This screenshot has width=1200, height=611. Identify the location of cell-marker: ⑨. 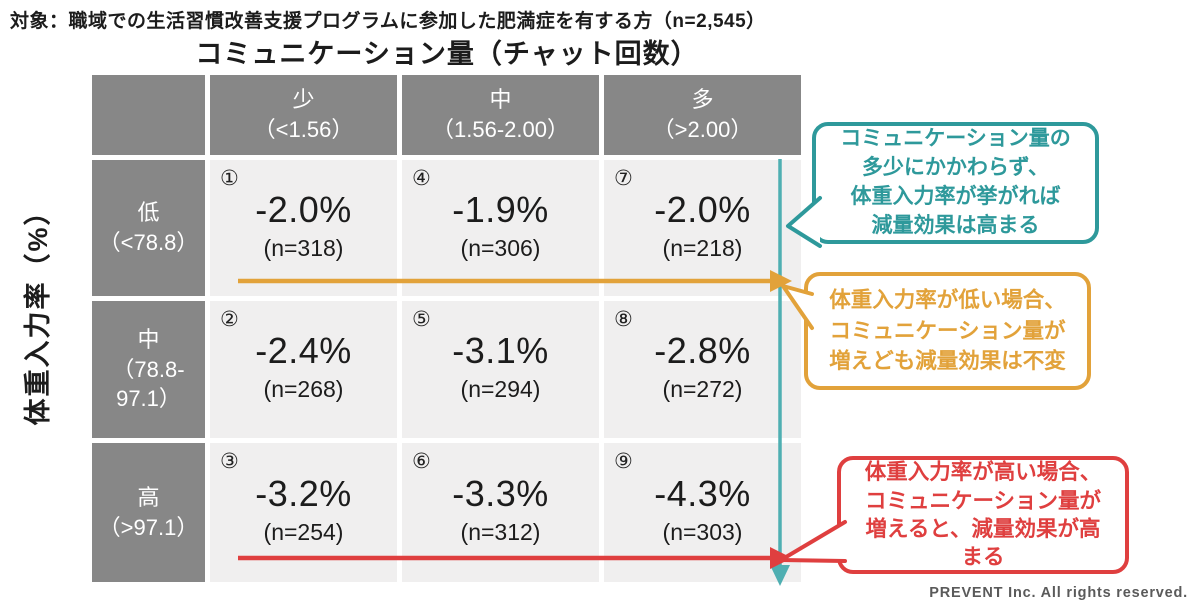
(623, 461).